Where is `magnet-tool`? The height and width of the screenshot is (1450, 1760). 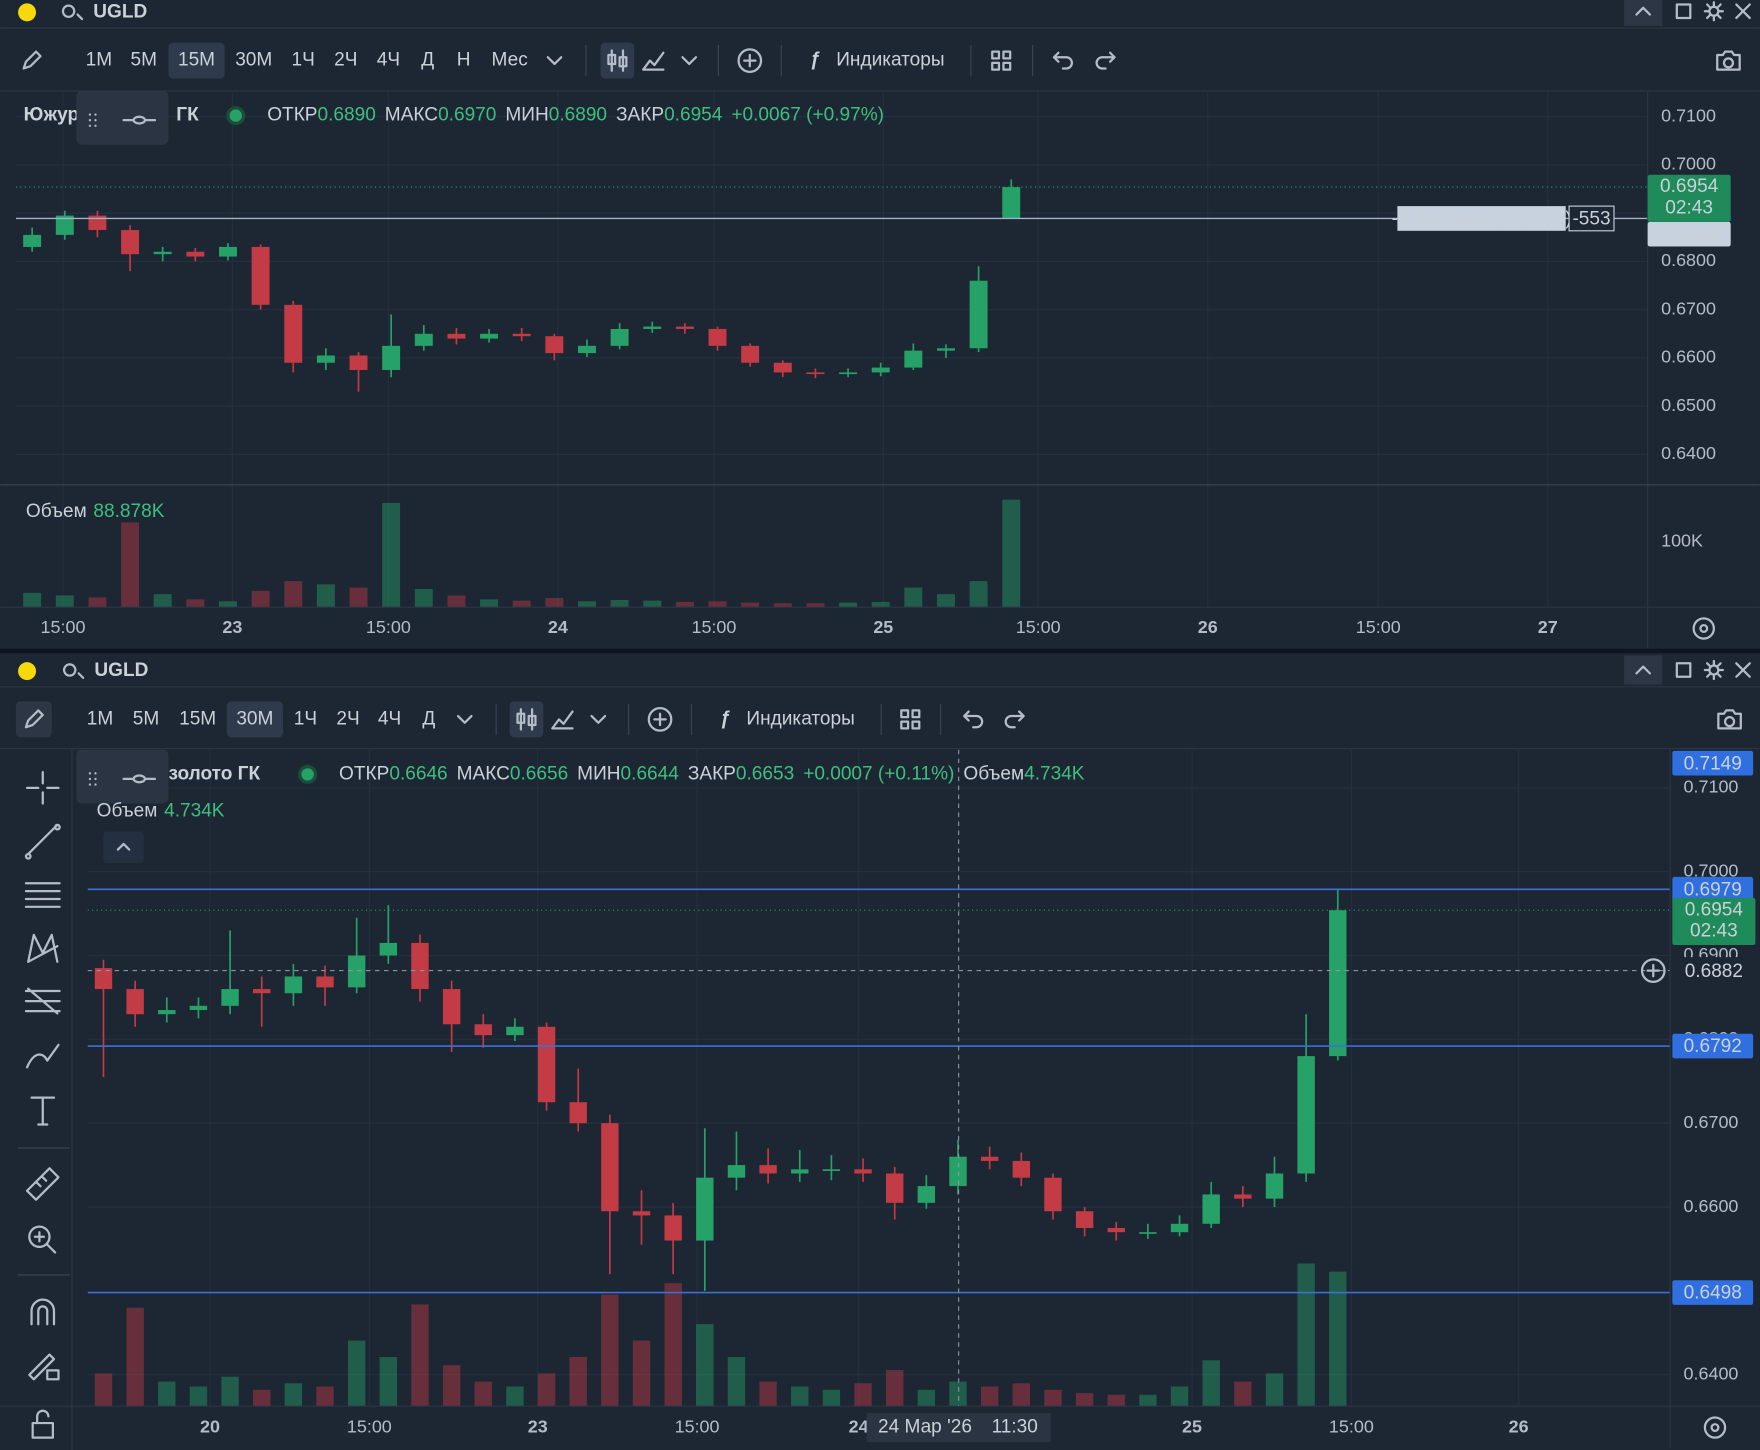
magnet-tool is located at coordinates (43, 1312).